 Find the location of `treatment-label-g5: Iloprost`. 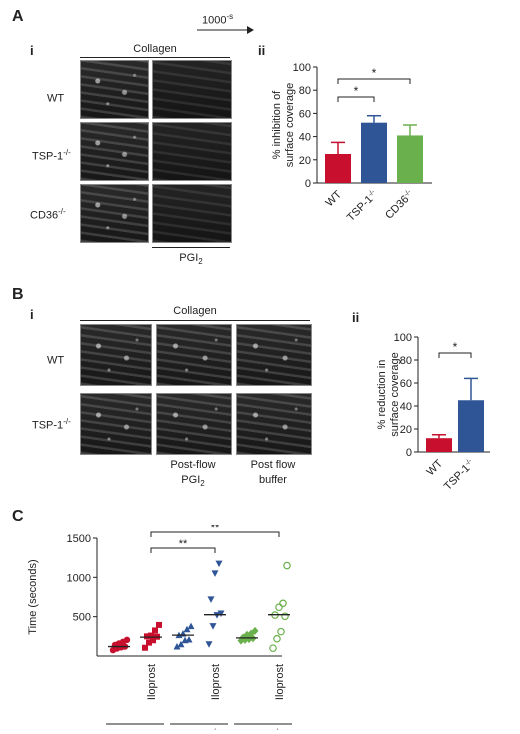

treatment-label-g5: Iloprost is located at coordinates (280, 682).